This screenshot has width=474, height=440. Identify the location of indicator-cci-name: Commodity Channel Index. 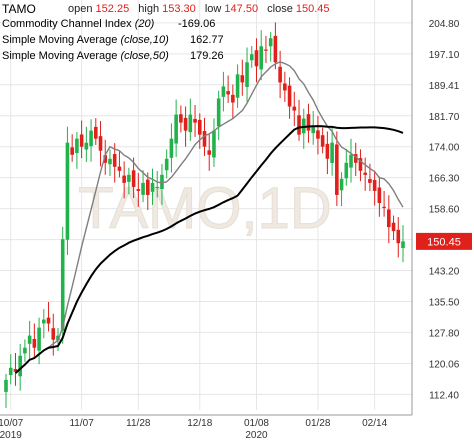
(67, 24).